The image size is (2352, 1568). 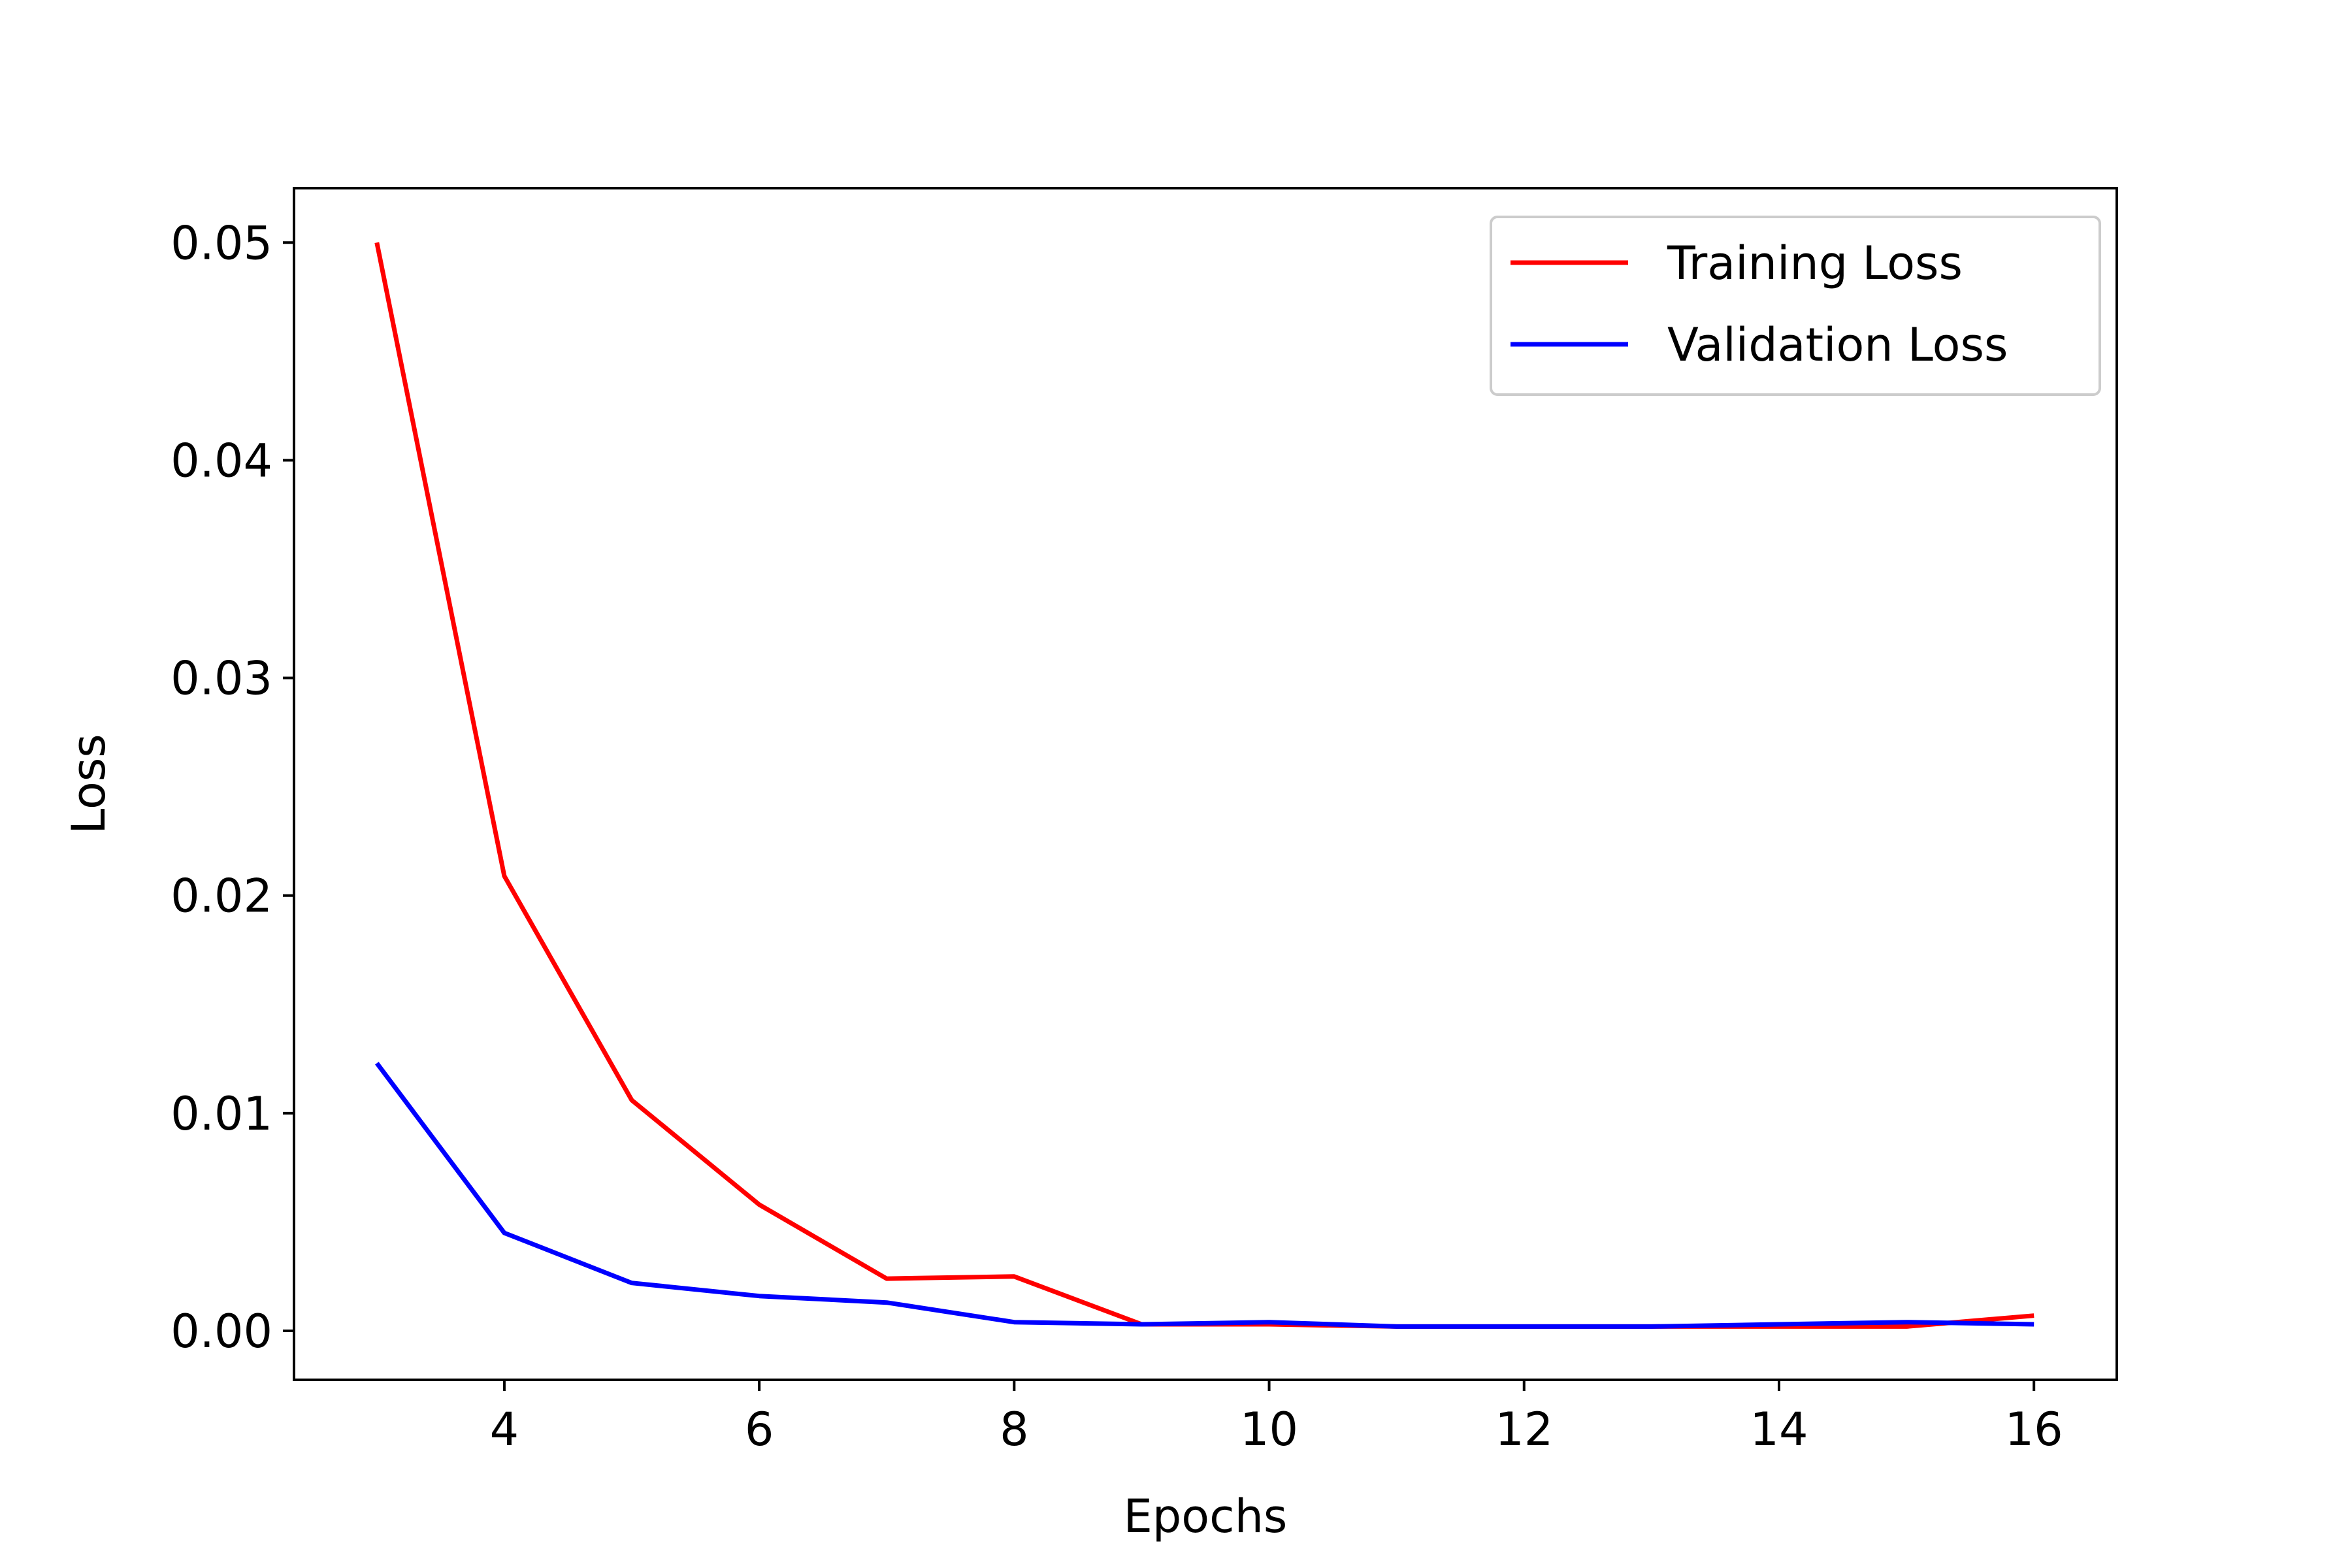 I want to click on x-axis-label: Epochs, so click(x=1206, y=1516).